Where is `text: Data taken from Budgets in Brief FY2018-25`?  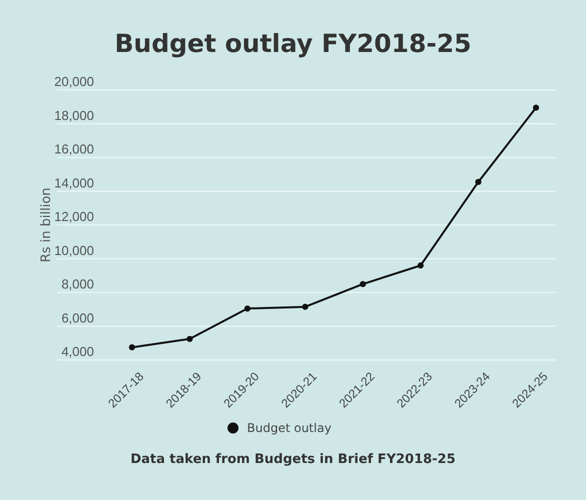 text: Data taken from Budgets in Brief FY2018-25 is located at coordinates (293, 459).